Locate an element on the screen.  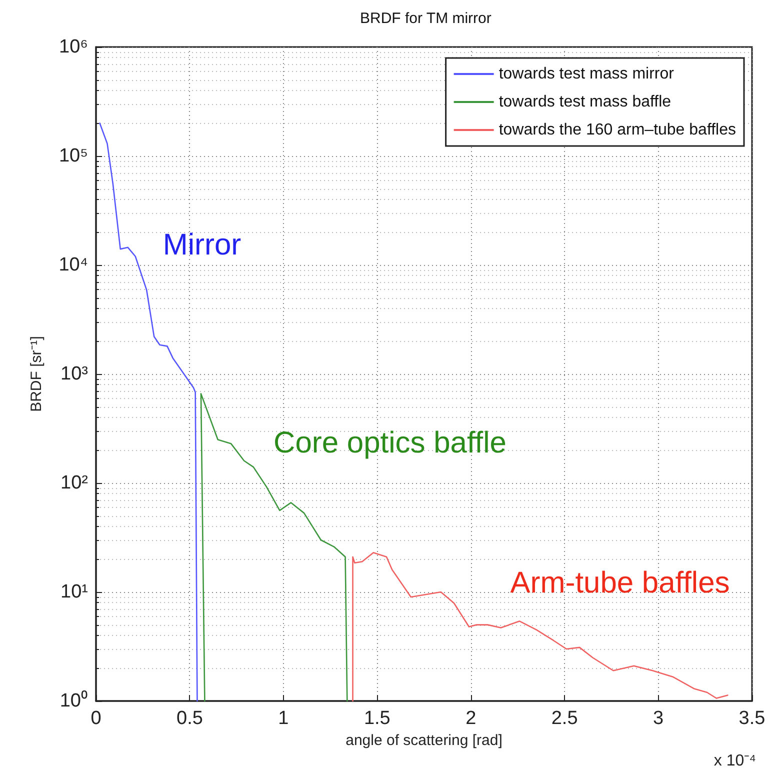
y-tick-label: 10⁰ is located at coordinates (74, 701).